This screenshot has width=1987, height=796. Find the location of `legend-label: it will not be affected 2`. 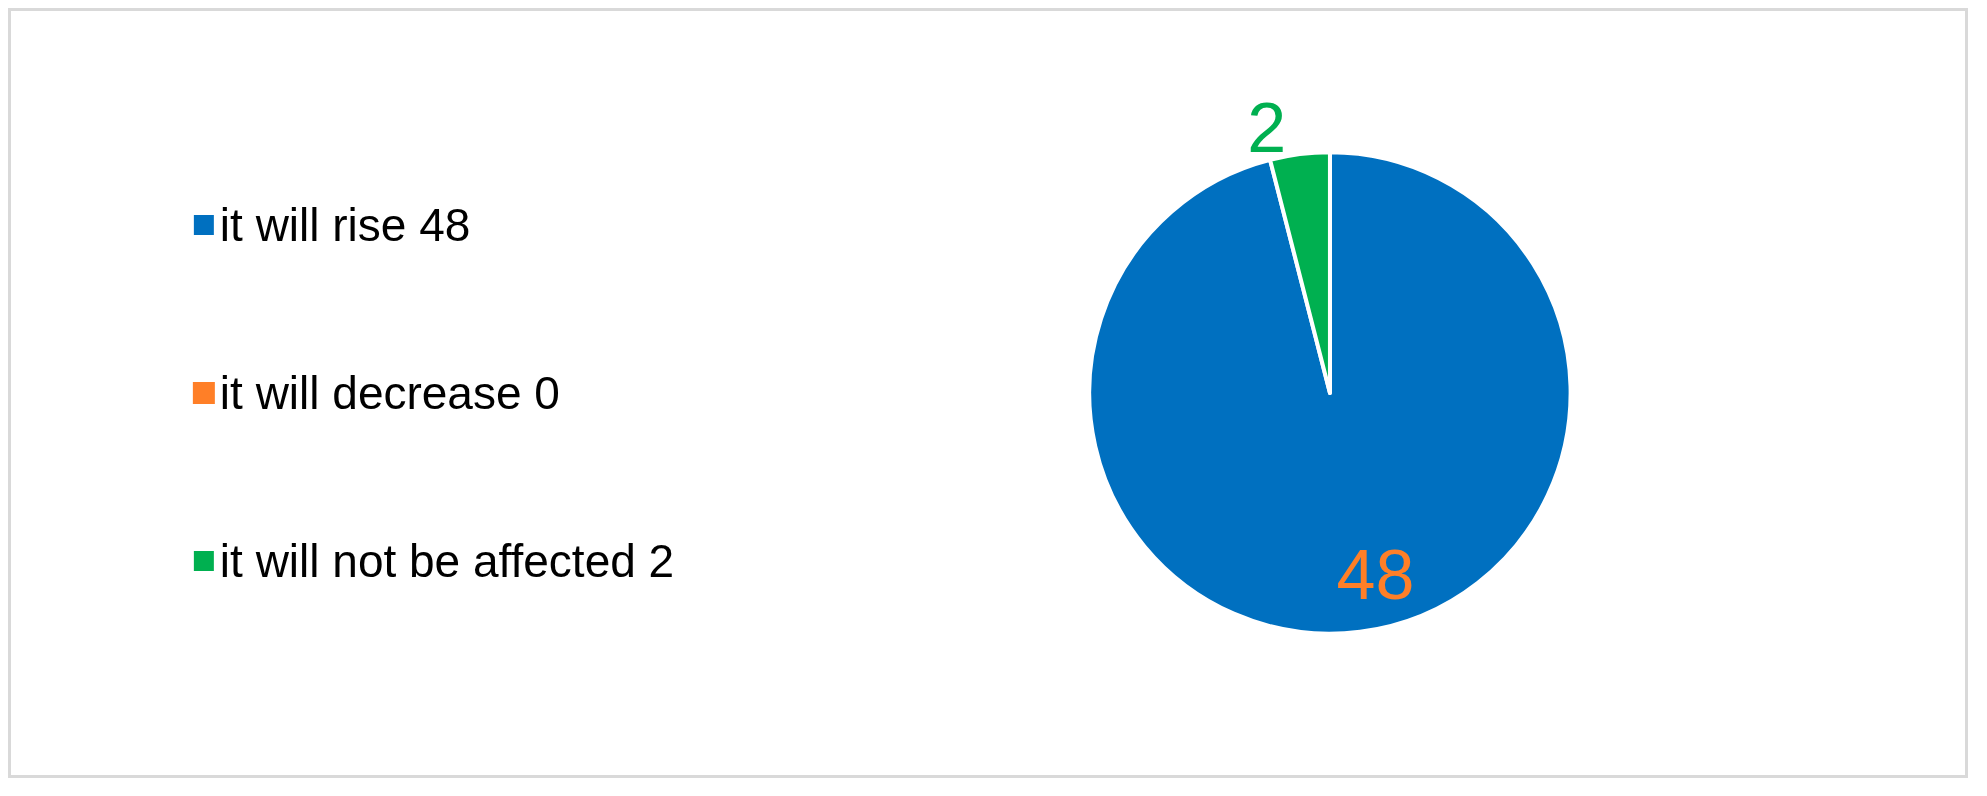

legend-label: it will not be affected 2 is located at coordinates (447, 561).